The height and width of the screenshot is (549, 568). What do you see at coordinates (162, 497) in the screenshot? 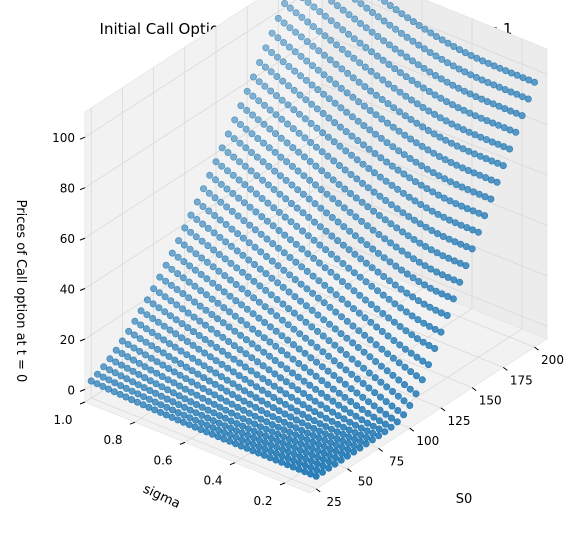
I see `y-axis-label: sigma` at bounding box center [162, 497].